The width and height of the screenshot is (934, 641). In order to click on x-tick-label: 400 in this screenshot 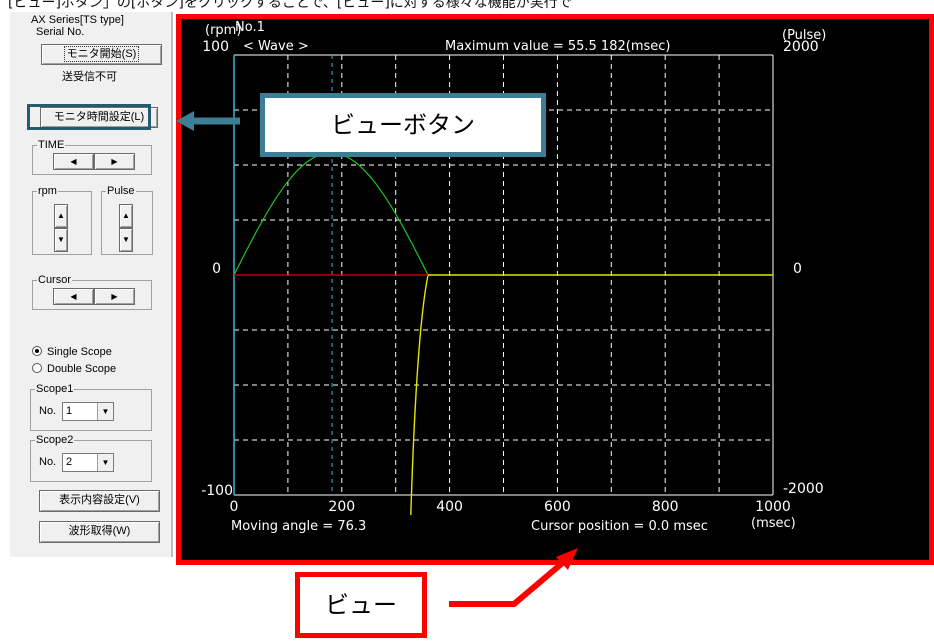, I will do `click(449, 507)`.